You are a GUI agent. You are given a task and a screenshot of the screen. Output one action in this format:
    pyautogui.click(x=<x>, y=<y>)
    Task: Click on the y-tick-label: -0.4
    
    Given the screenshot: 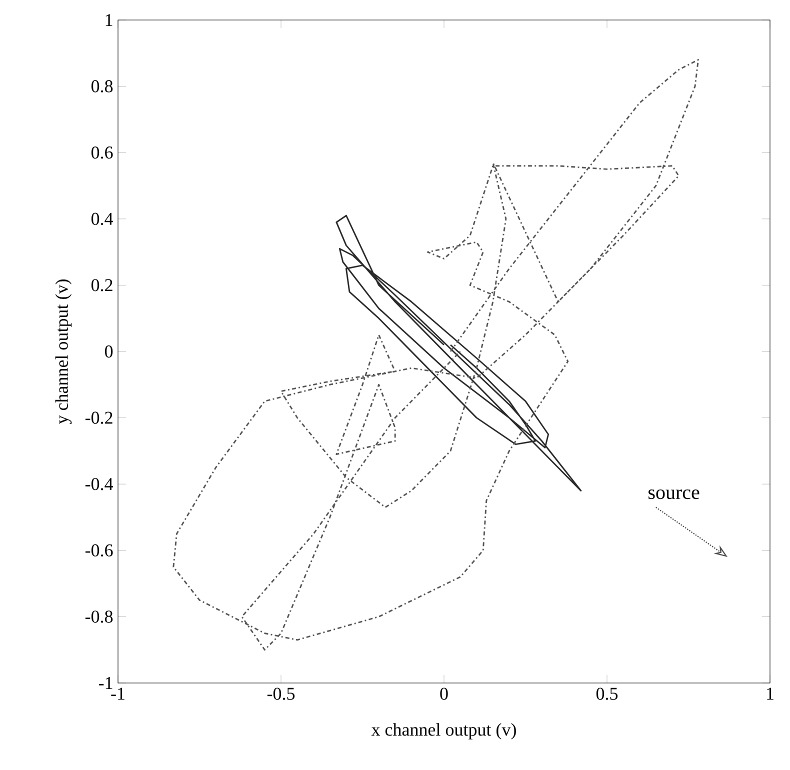 What is the action you would take?
    pyautogui.click(x=99, y=484)
    